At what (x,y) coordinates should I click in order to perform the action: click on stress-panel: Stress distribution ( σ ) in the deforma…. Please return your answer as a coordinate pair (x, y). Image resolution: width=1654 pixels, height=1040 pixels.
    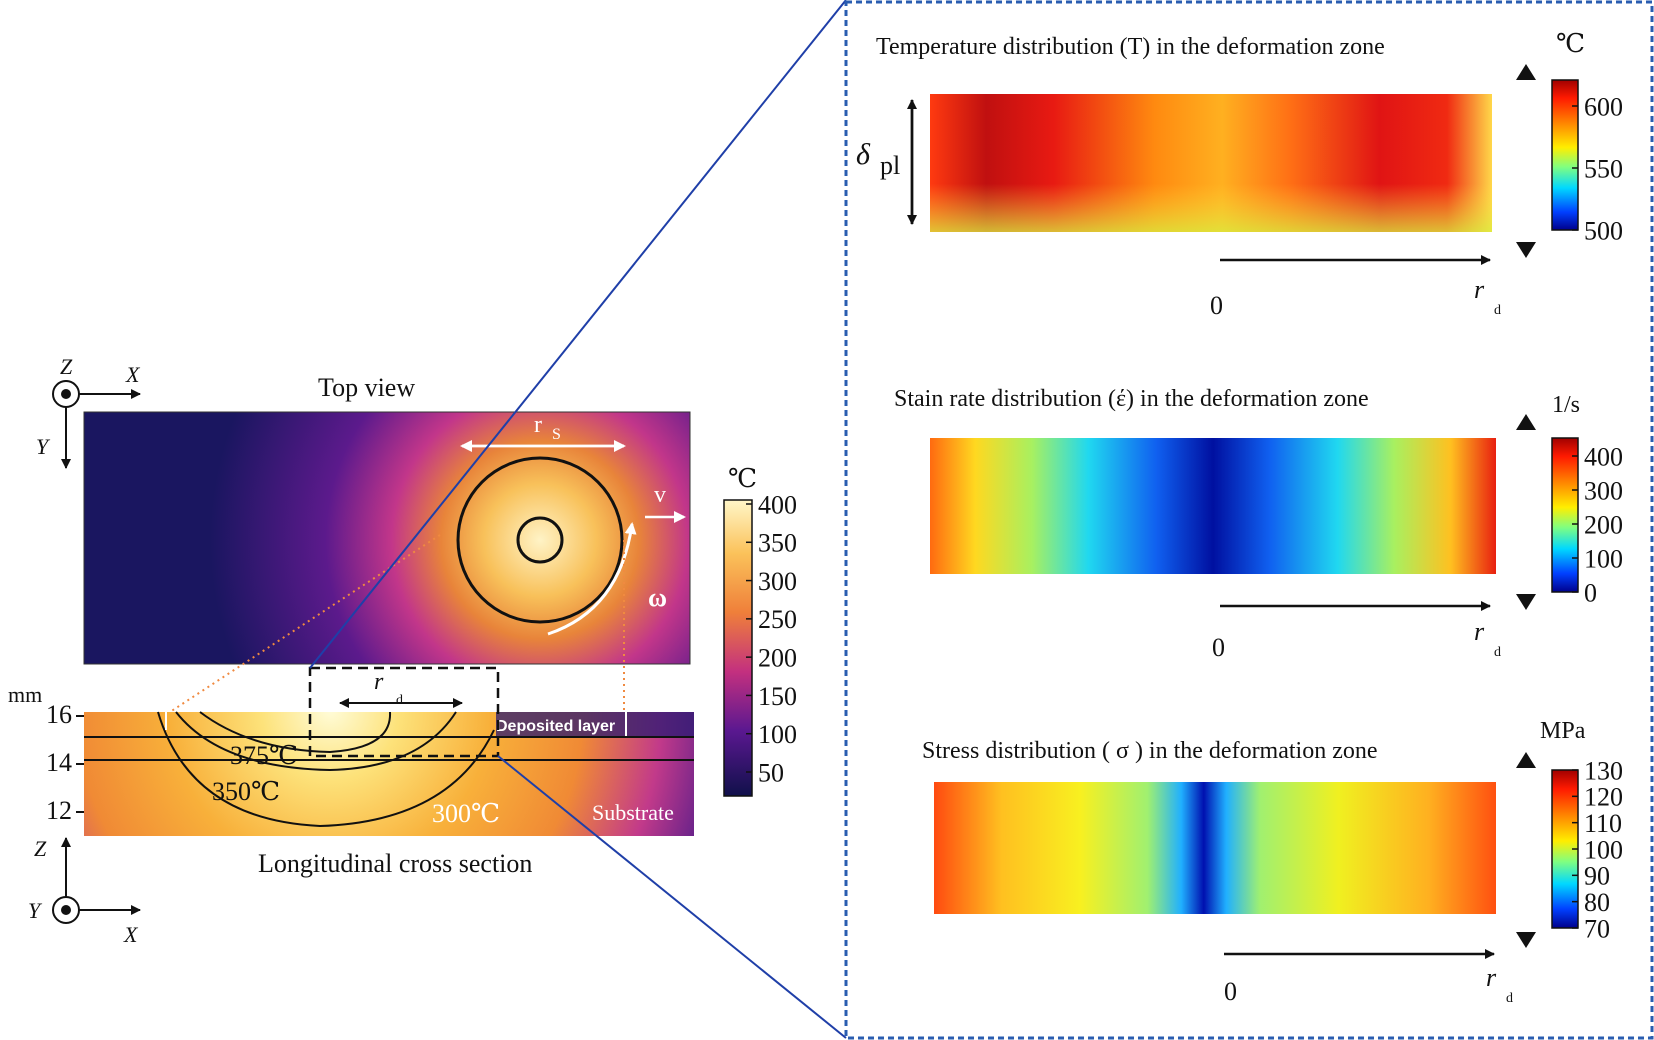
    Looking at the image, I should click on (1272, 862).